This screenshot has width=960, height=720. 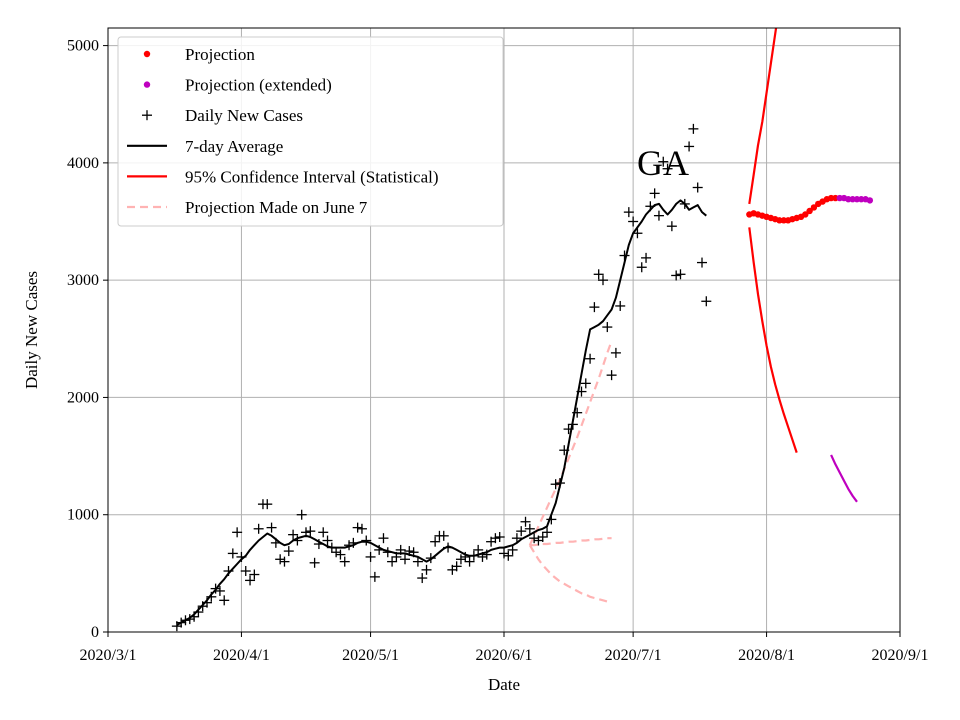 I want to click on y-tick-label: 5000, so click(x=83, y=46).